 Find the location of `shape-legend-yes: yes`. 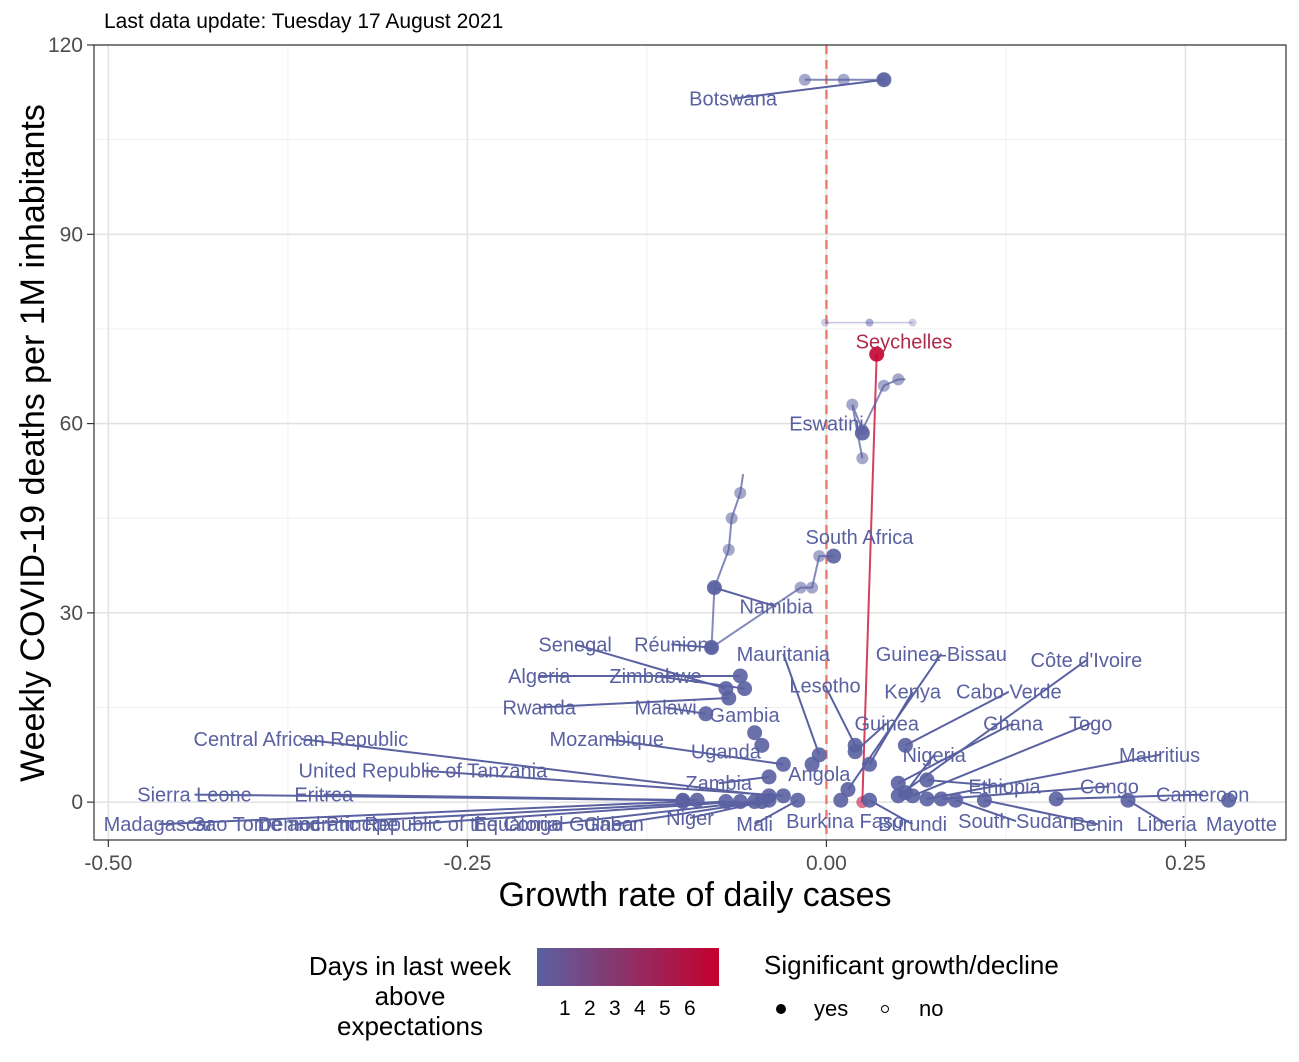

shape-legend-yes: yes is located at coordinates (831, 1008).